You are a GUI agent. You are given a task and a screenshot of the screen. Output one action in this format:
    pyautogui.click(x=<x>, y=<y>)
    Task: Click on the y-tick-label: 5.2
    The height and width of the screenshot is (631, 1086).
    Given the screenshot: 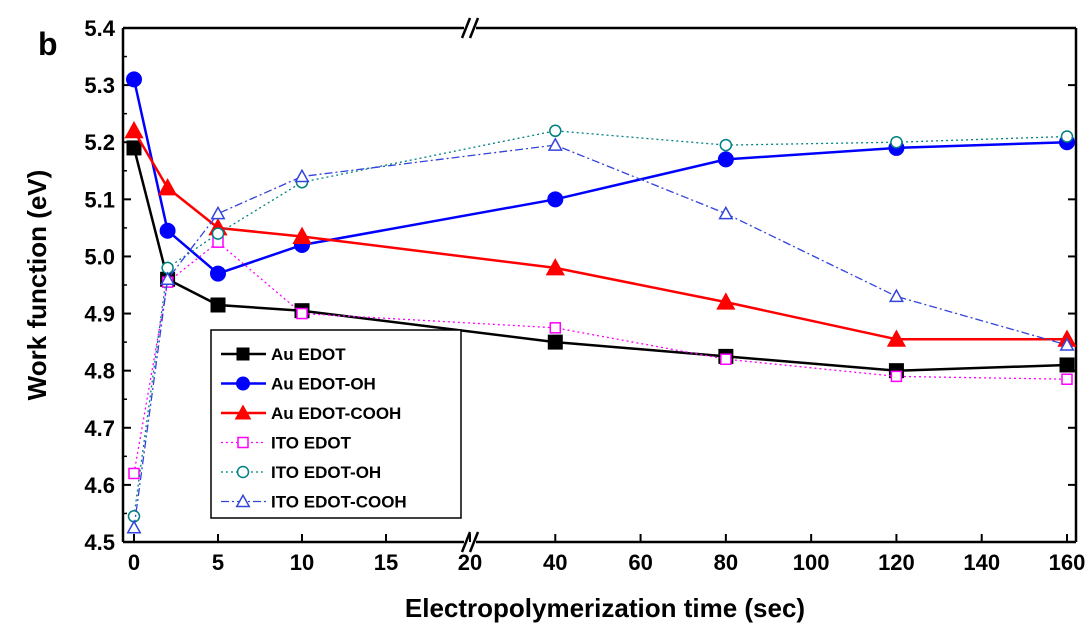 What is the action you would take?
    pyautogui.click(x=99, y=142)
    